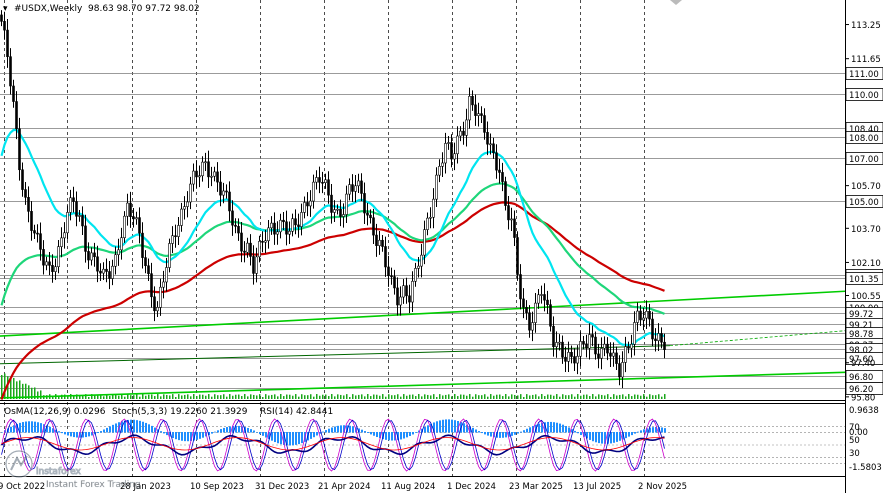  Describe the element at coordinates (854, 454) in the screenshot. I see `indicator-scale-label: 30` at that location.